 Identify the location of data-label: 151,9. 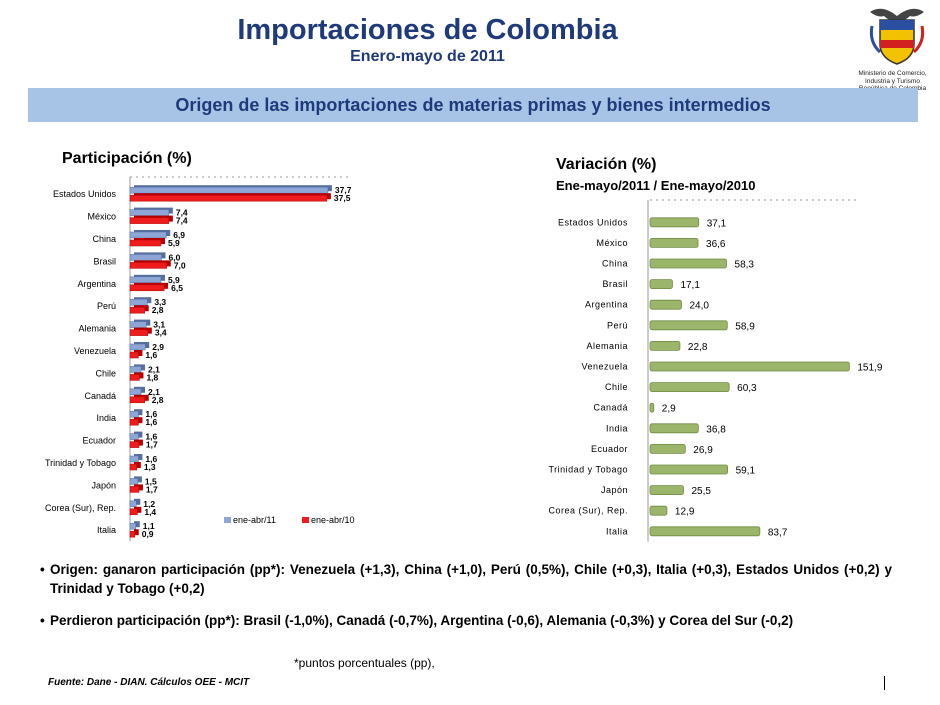
(869, 368).